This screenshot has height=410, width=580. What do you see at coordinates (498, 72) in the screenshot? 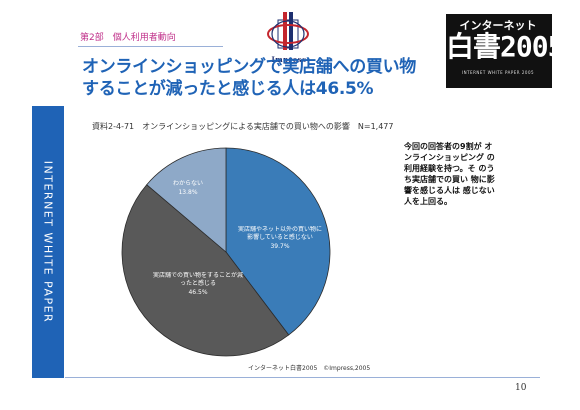
I see `badge-sub-text: INTERNET WHITE PAPER 2005` at bounding box center [498, 72].